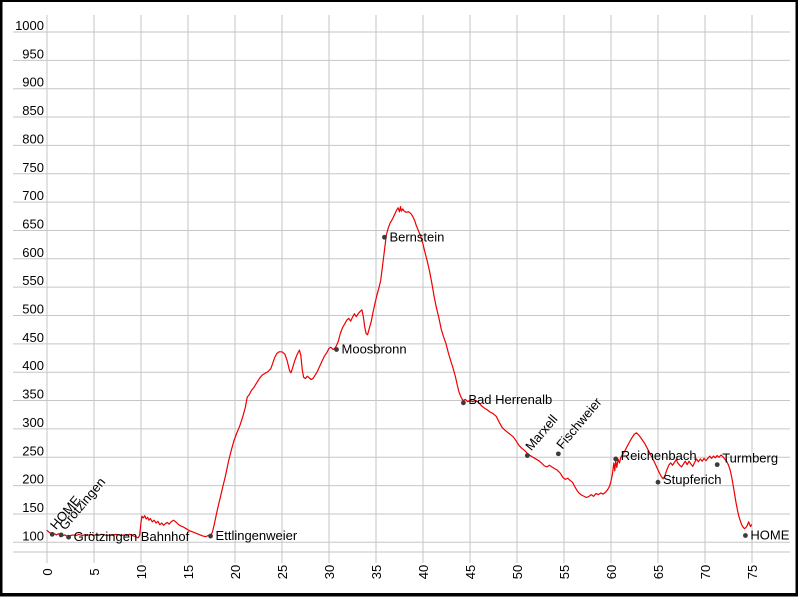  What do you see at coordinates (796, 298) in the screenshot?
I see `window-border-right` at bounding box center [796, 298].